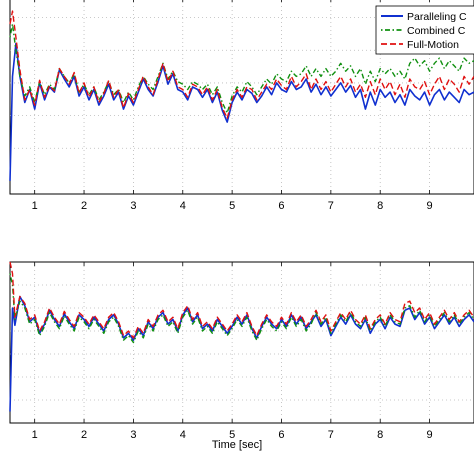  Describe the element at coordinates (237, 445) in the screenshot. I see `x-axis-label: Time [sec]` at that location.